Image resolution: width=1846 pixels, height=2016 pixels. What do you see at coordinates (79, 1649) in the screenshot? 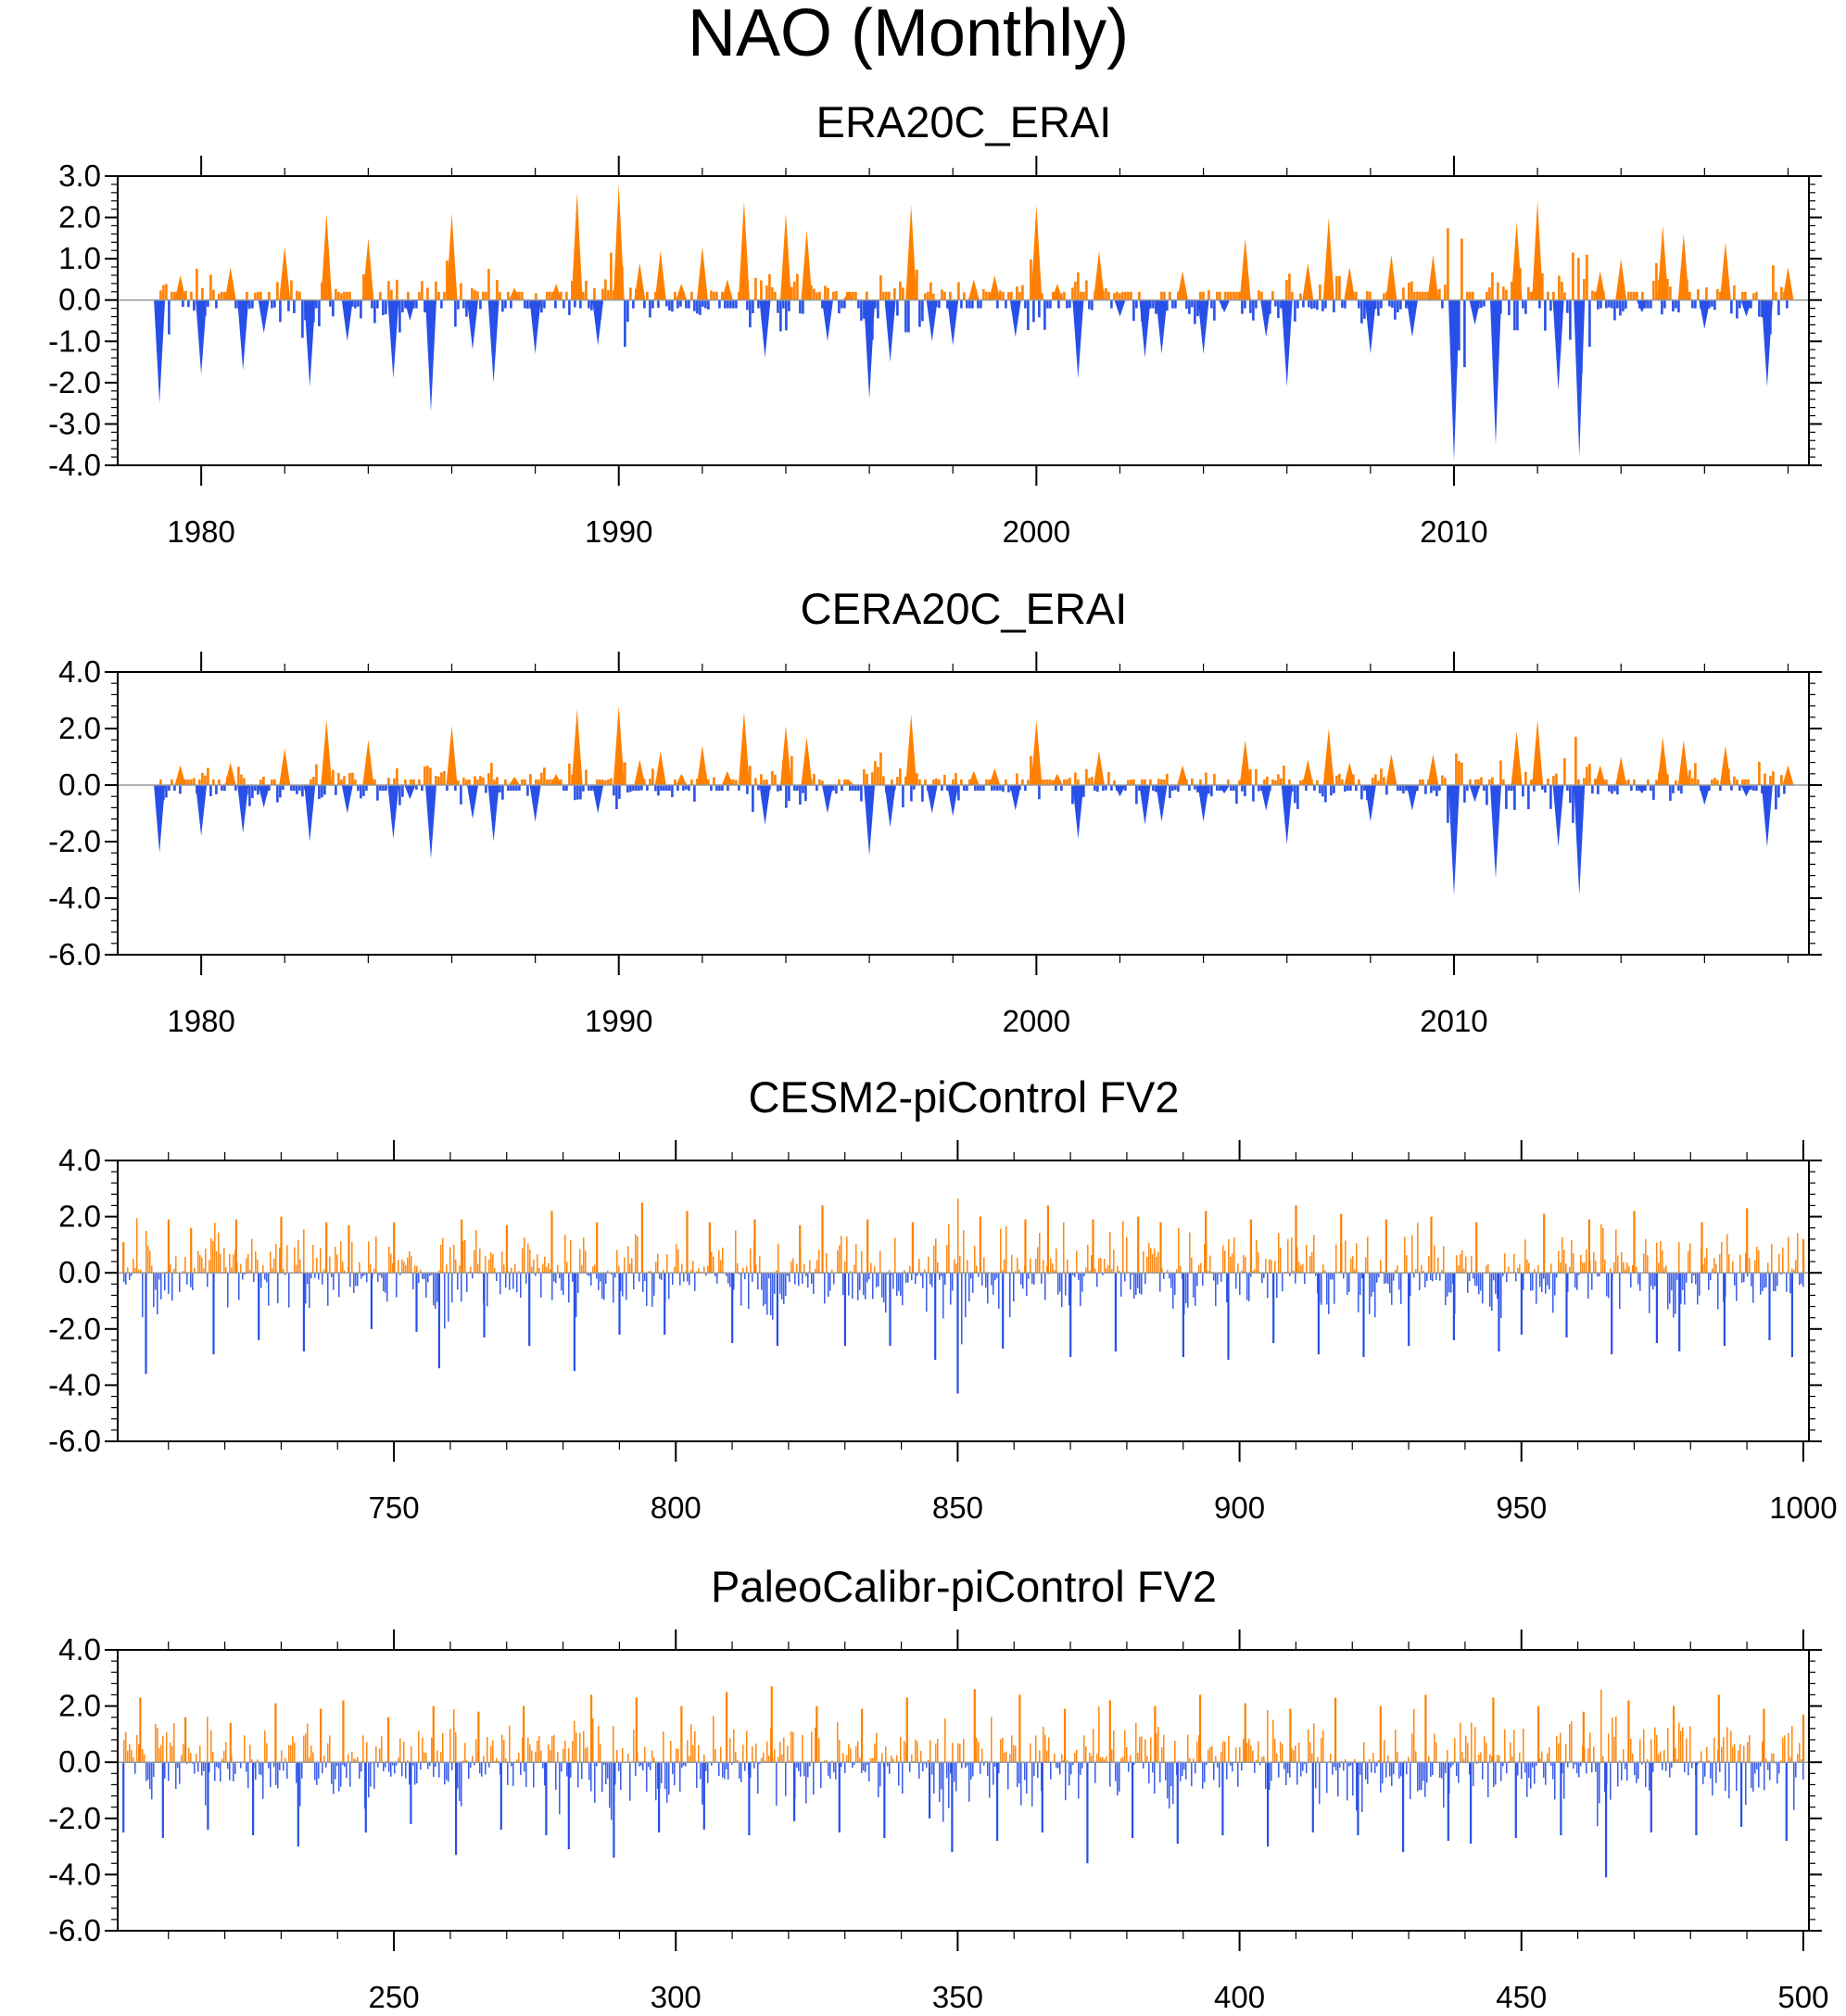
I see `y-tick-label: 4.0` at bounding box center [79, 1649].